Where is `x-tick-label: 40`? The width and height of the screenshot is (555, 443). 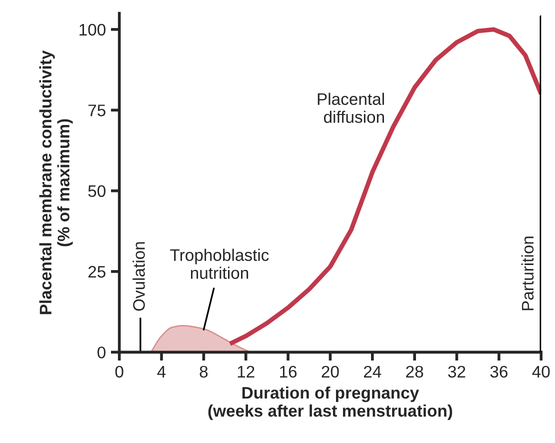
x-tick-label: 40 is located at coordinates (541, 372).